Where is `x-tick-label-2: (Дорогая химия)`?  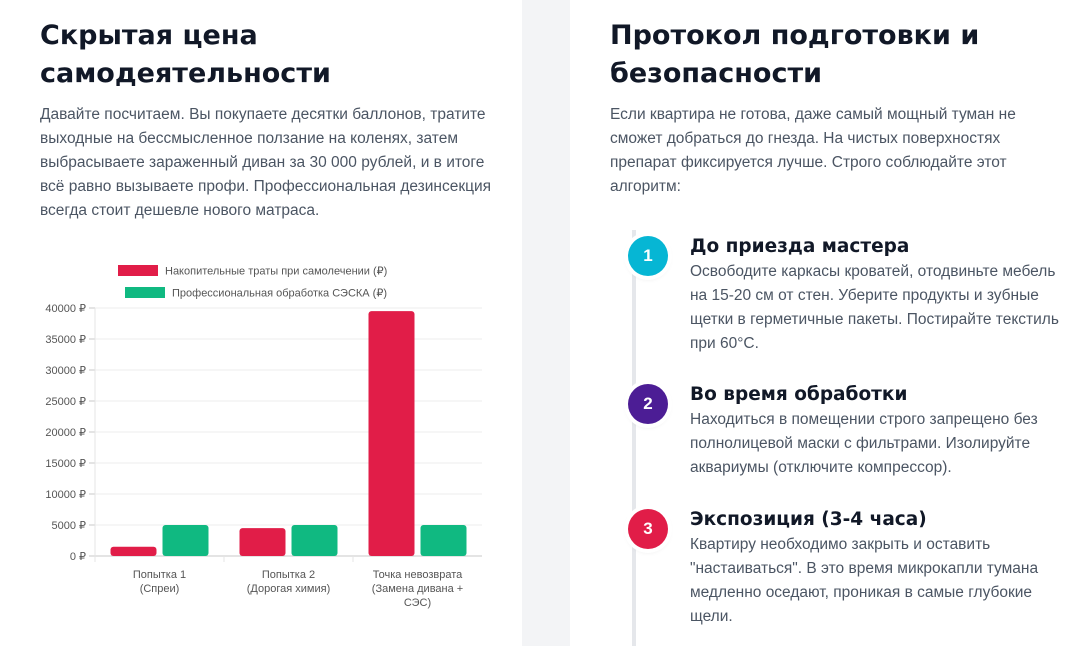 x-tick-label-2: (Дорогая химия) is located at coordinates (288, 589).